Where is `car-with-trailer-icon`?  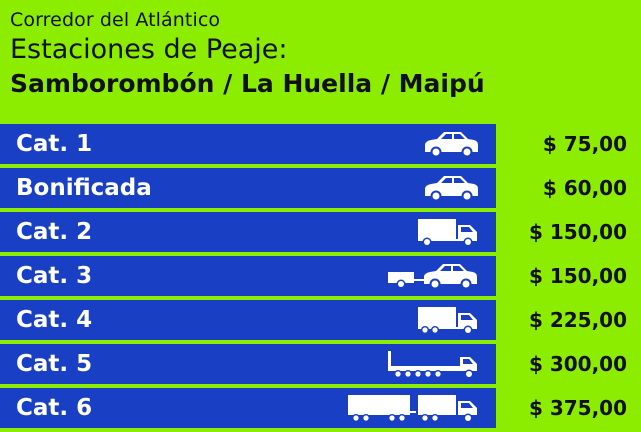
car-with-trailer-icon is located at coordinates (432, 277).